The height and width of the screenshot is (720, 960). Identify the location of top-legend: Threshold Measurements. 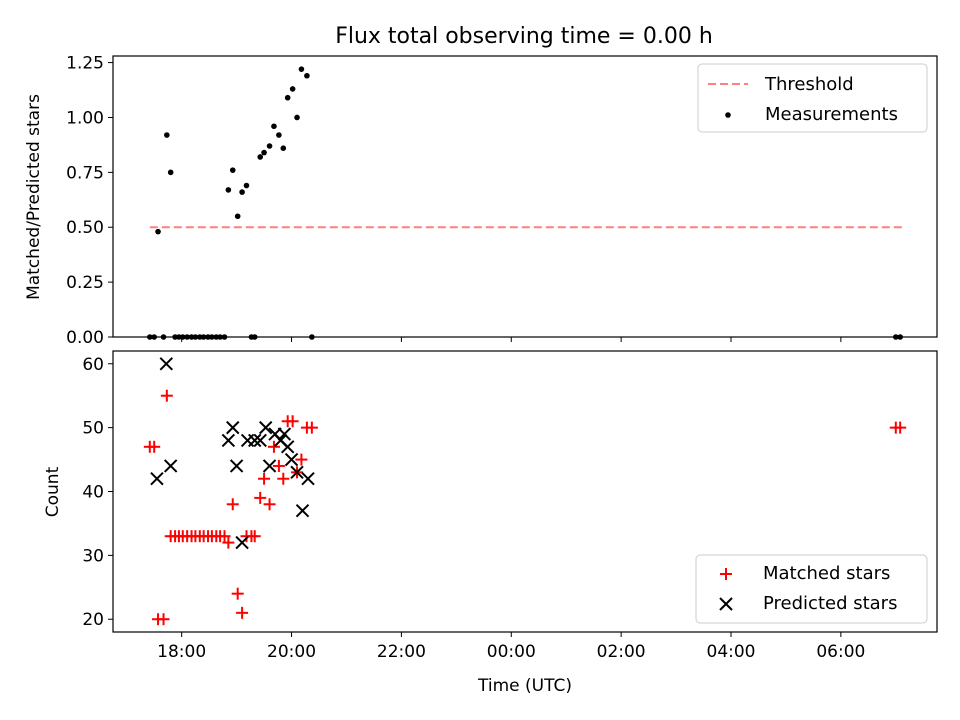
(812, 98).